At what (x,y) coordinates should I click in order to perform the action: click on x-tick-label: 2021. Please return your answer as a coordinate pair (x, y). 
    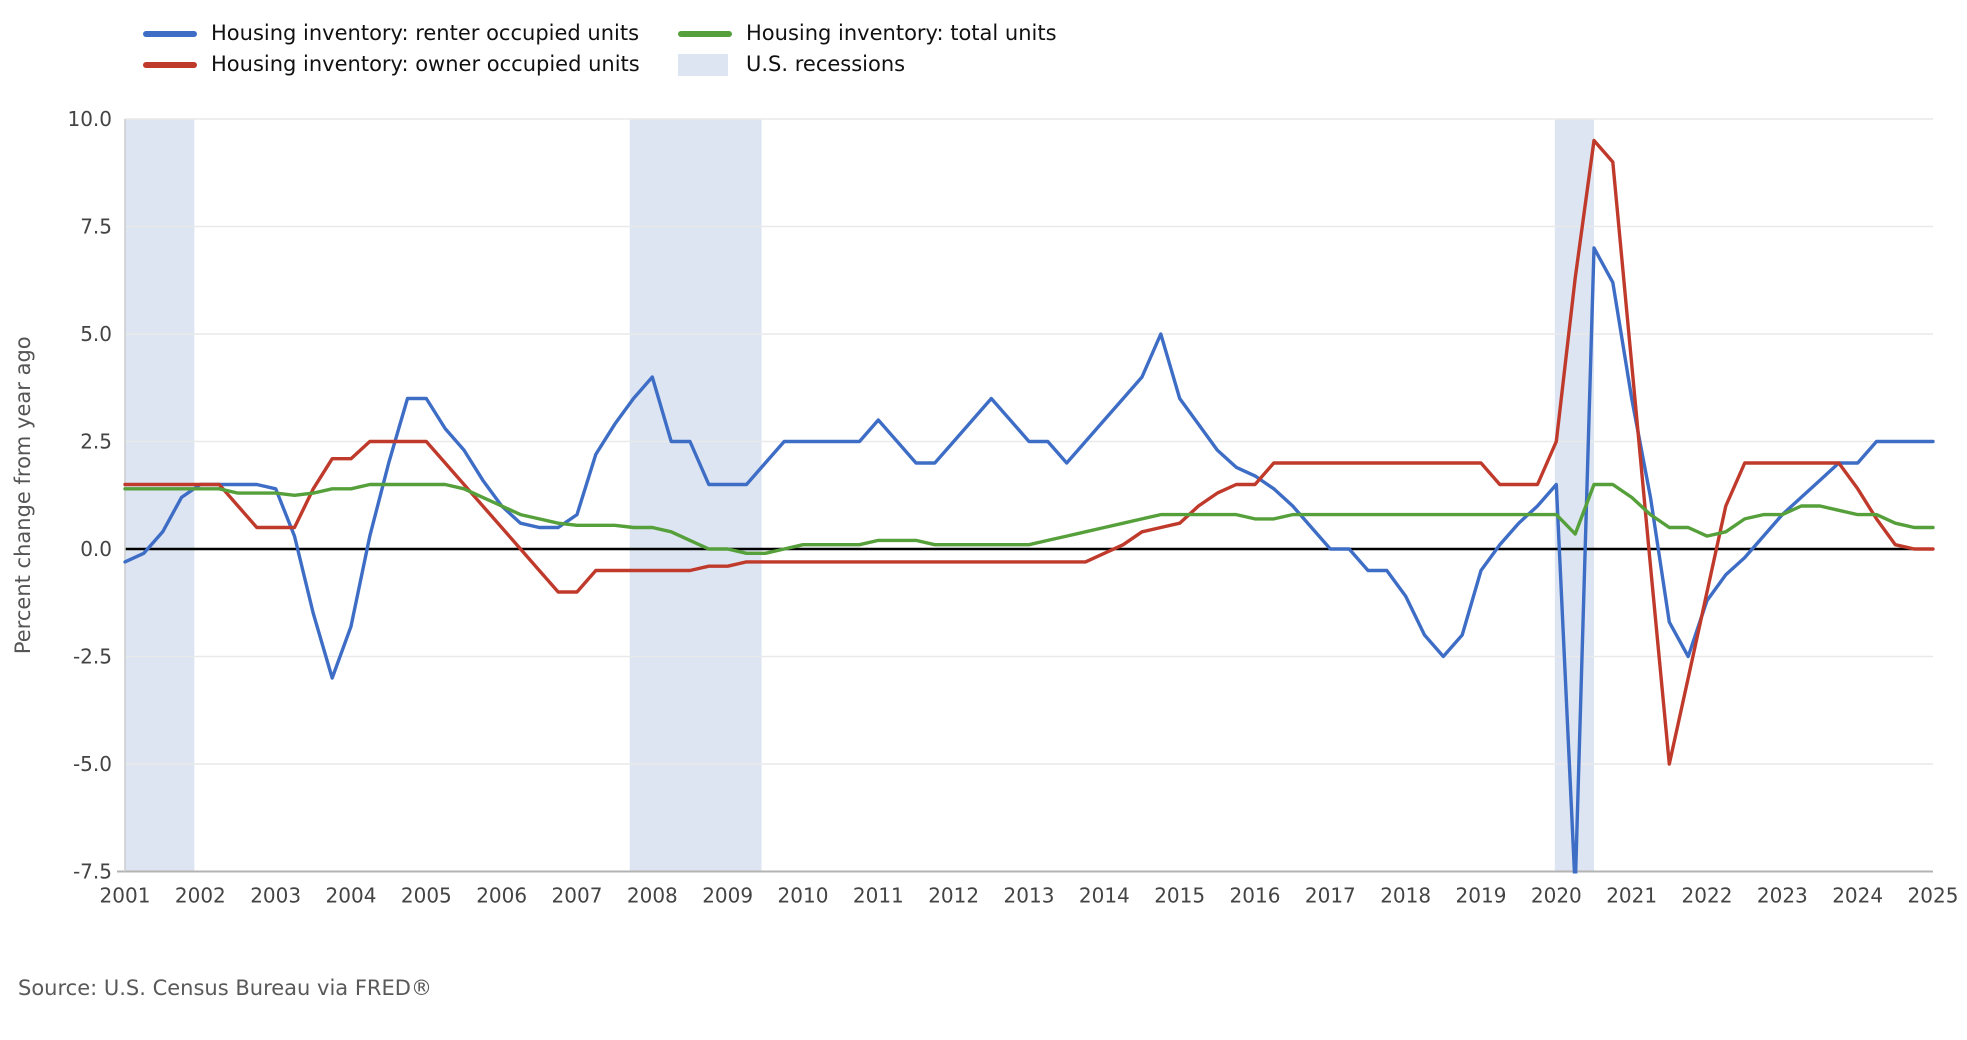
    Looking at the image, I should click on (1631, 896).